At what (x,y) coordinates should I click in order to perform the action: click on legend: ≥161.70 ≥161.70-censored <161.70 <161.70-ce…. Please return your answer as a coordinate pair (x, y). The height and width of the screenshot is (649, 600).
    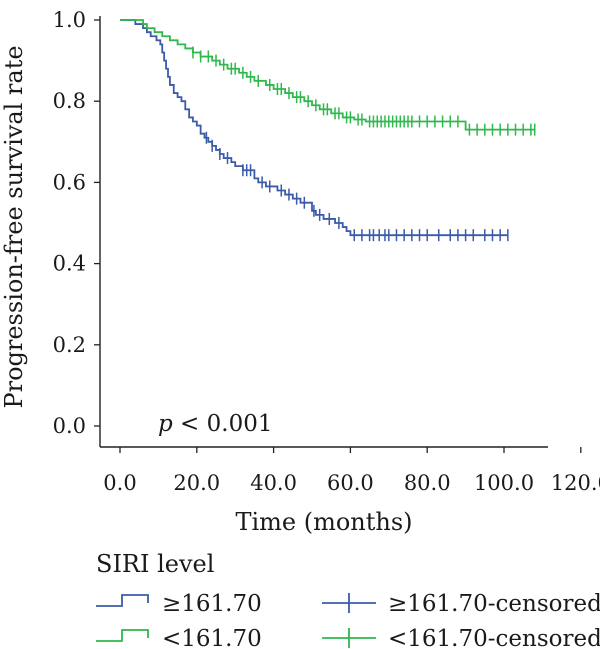
    Looking at the image, I should click on (348, 620).